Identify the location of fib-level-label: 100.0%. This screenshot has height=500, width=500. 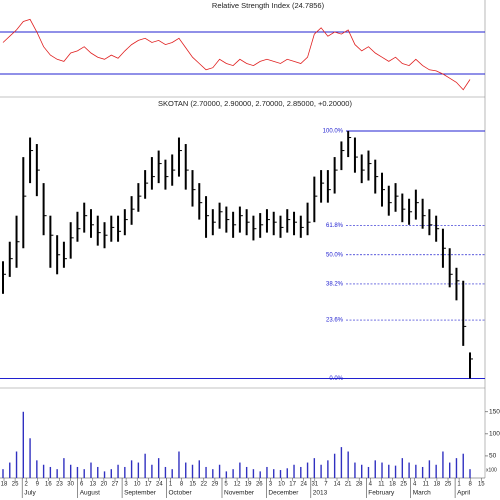
(333, 132).